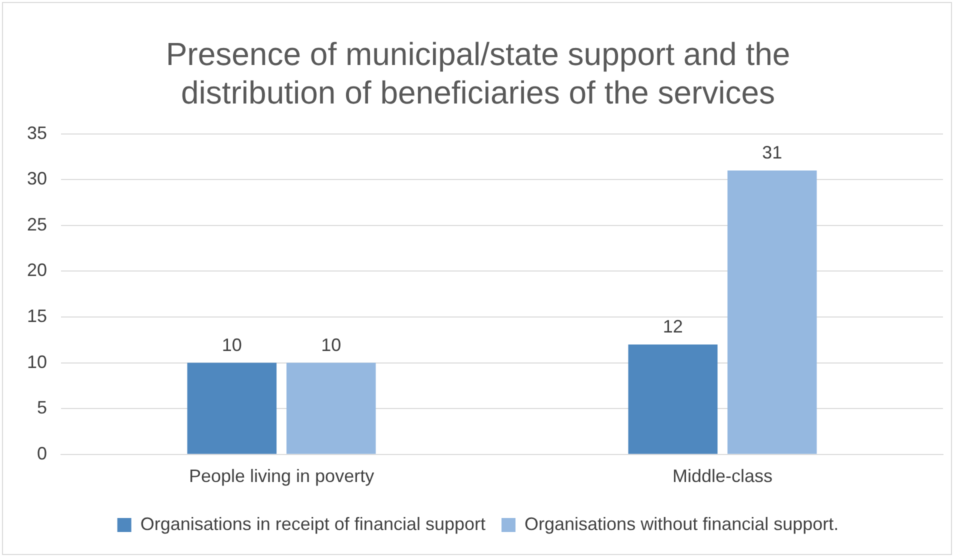 Image resolution: width=956 pixels, height=559 pixels. Describe the element at coordinates (42, 408) in the screenshot. I see `y-tick-label: 5` at that location.